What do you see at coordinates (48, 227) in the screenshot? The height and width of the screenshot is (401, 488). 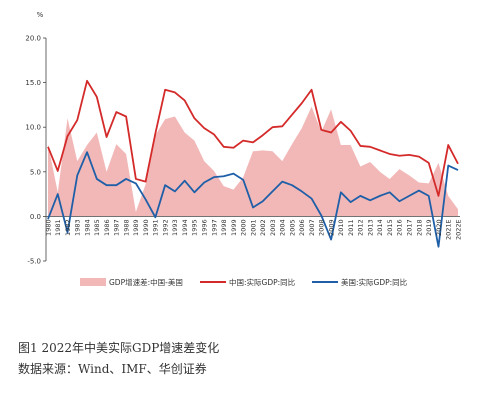 I see `x-tick-label: 1980` at bounding box center [48, 227].